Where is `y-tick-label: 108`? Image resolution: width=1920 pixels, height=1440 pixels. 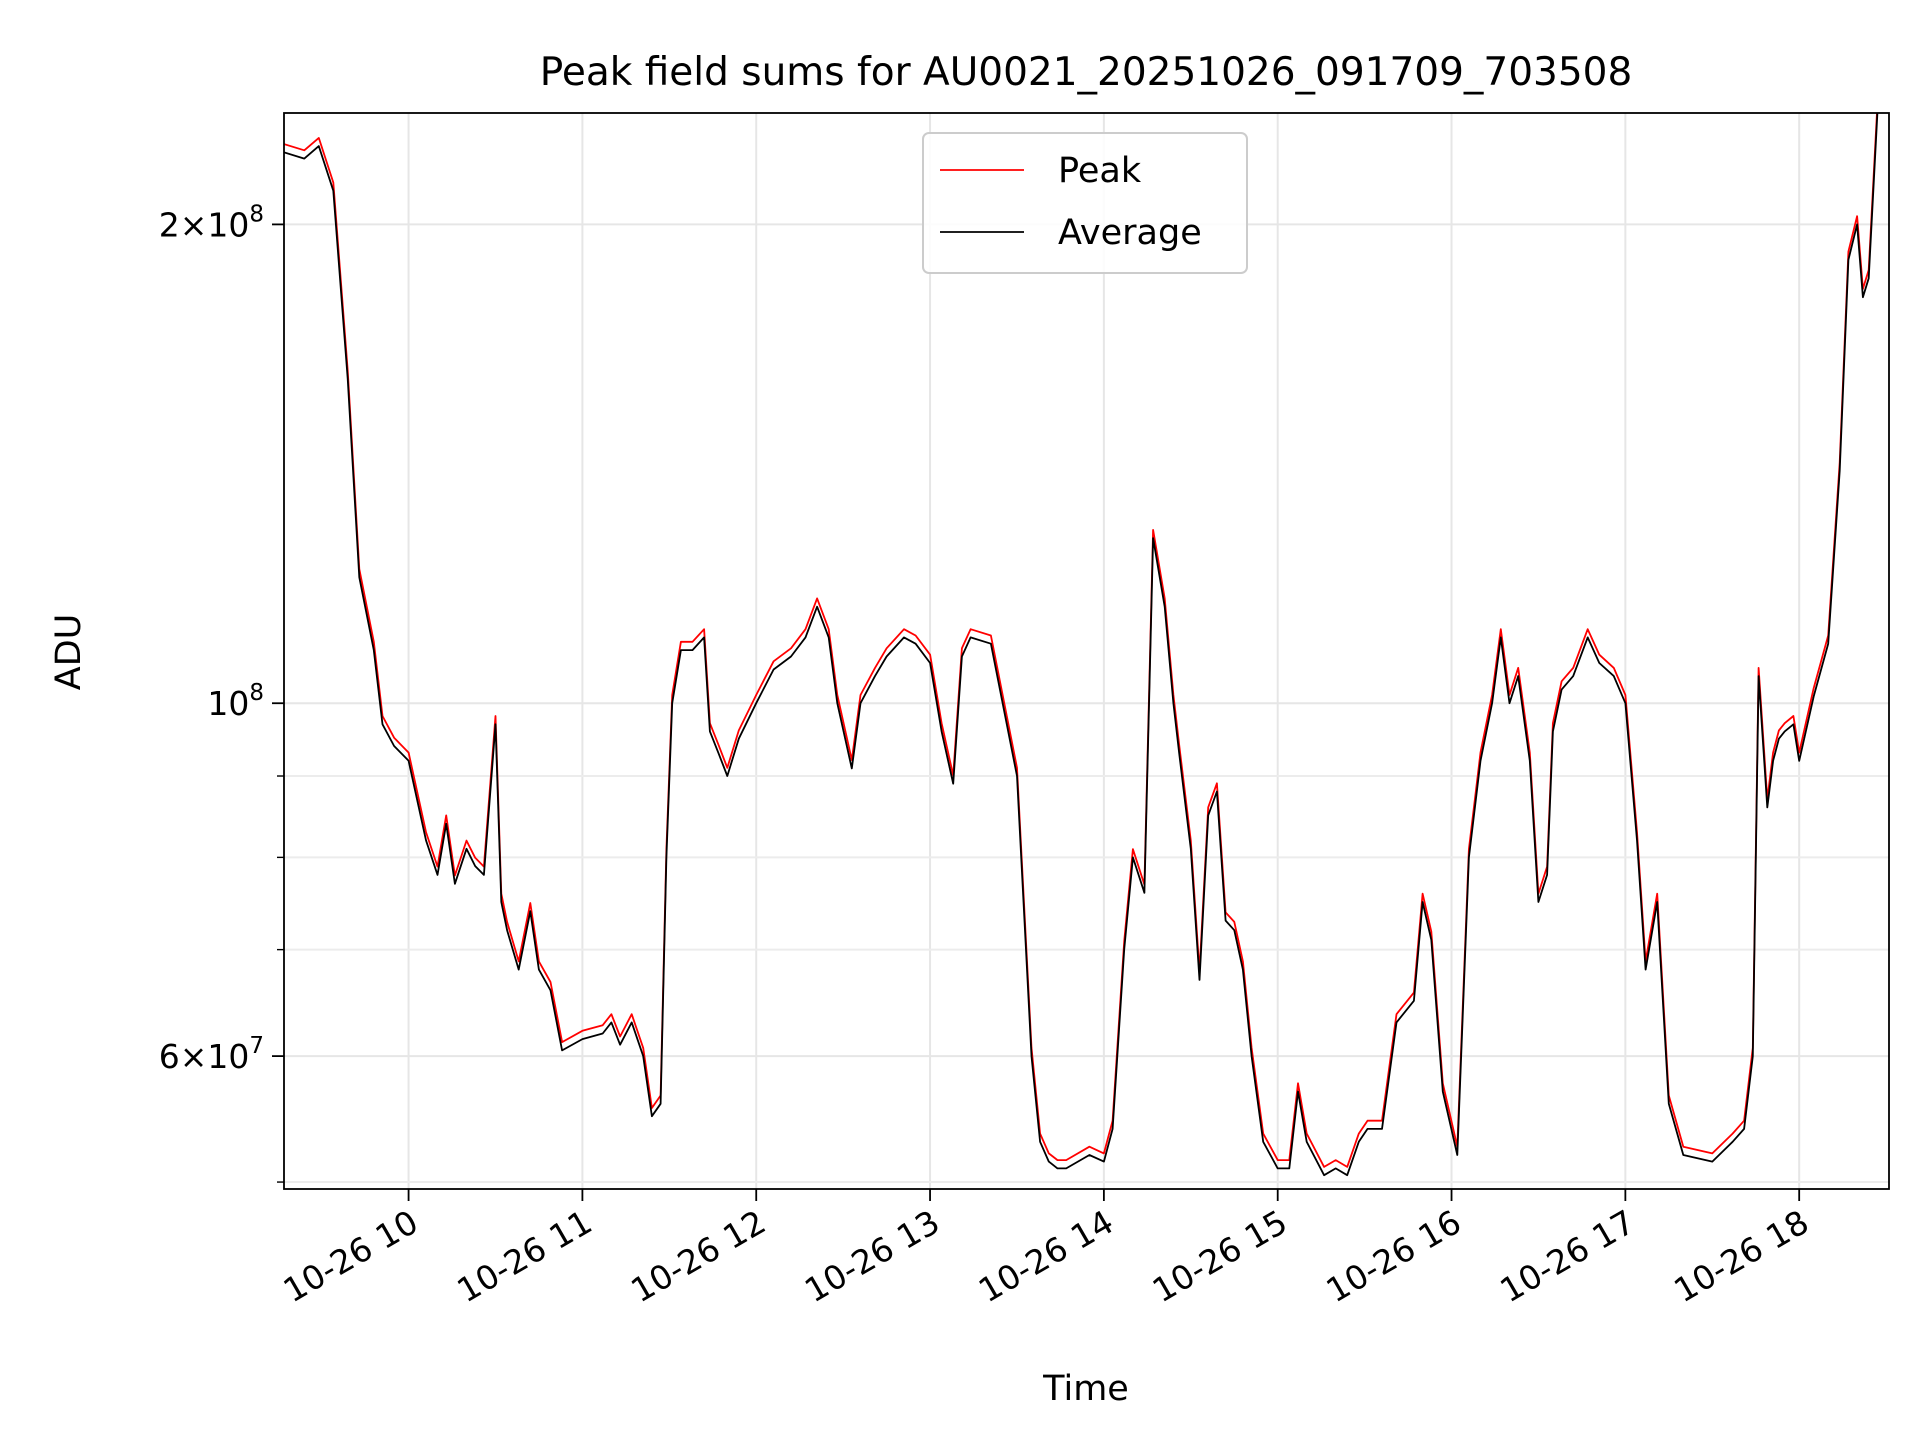 y-tick-label: 108 is located at coordinates (235, 701).